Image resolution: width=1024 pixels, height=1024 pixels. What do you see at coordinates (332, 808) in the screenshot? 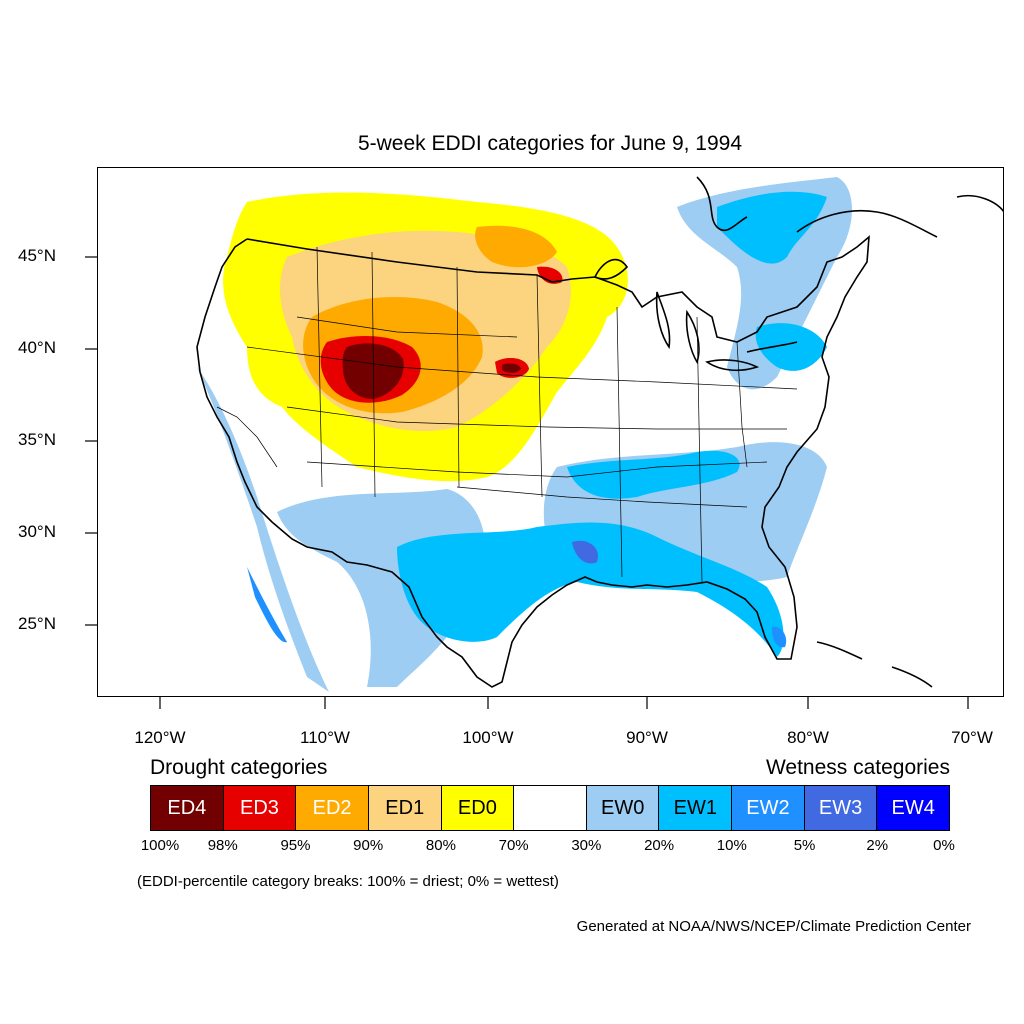
I see `legend-cell-ed2: ED2` at bounding box center [332, 808].